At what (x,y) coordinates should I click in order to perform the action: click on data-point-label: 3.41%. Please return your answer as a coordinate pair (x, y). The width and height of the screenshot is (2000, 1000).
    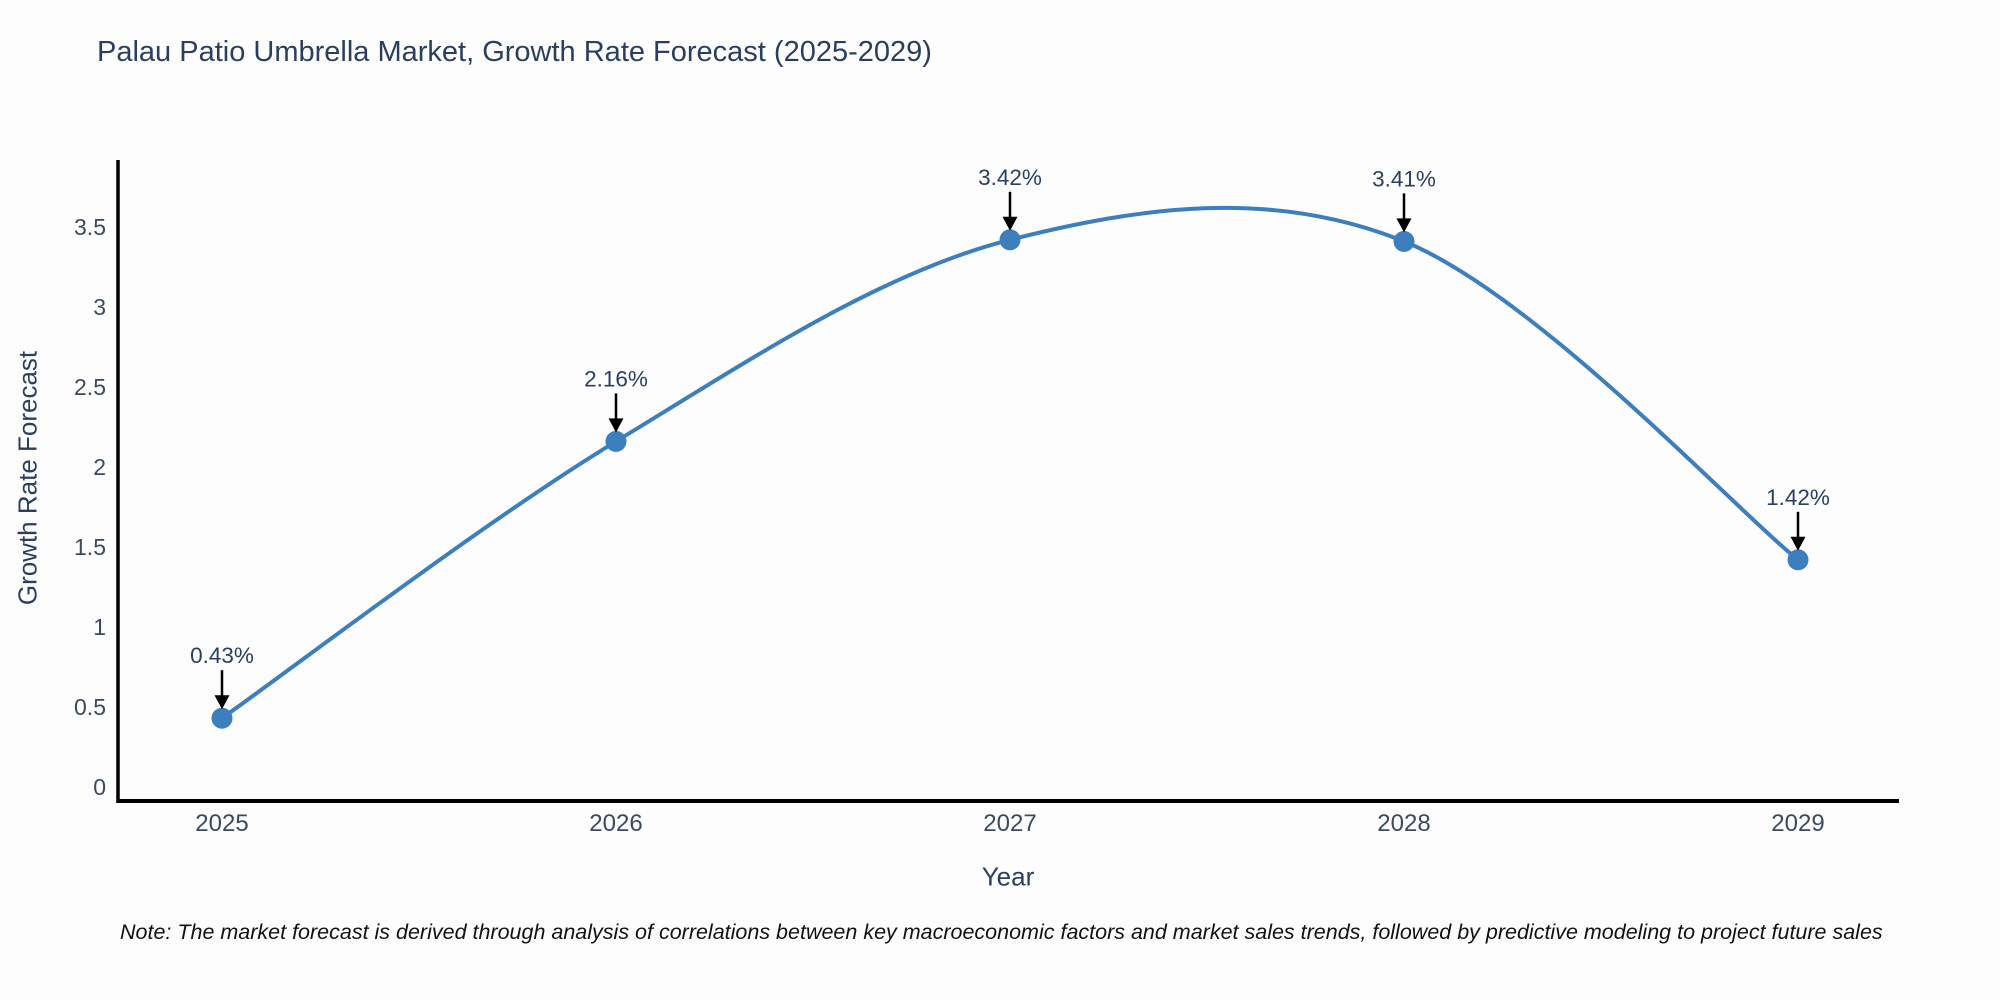
    Looking at the image, I should click on (1404, 178).